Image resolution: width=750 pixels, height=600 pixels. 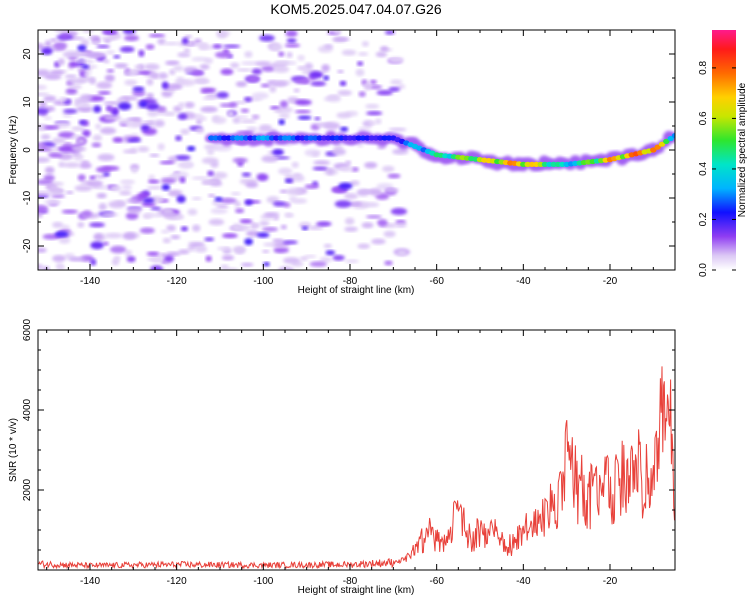 I want to click on spectrogram-y-axis-label: Frequency (Hz), so click(x=13, y=150).